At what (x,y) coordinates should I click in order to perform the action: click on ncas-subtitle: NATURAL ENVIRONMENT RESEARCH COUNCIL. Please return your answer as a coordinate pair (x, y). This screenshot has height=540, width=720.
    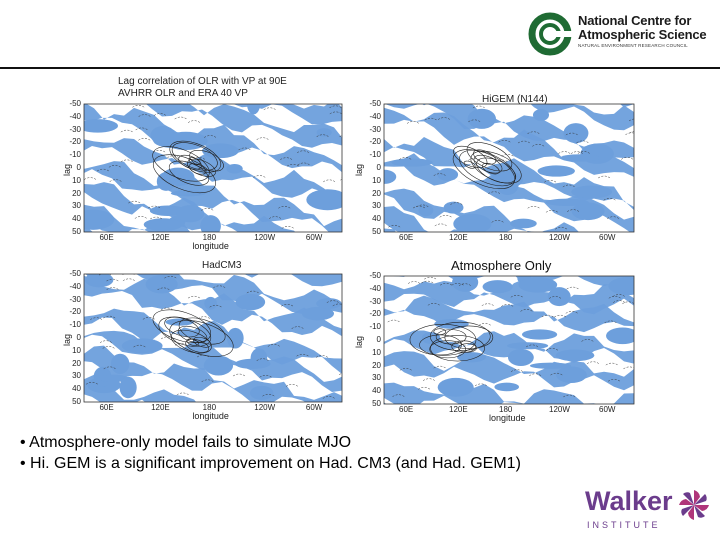
    Looking at the image, I should click on (633, 45).